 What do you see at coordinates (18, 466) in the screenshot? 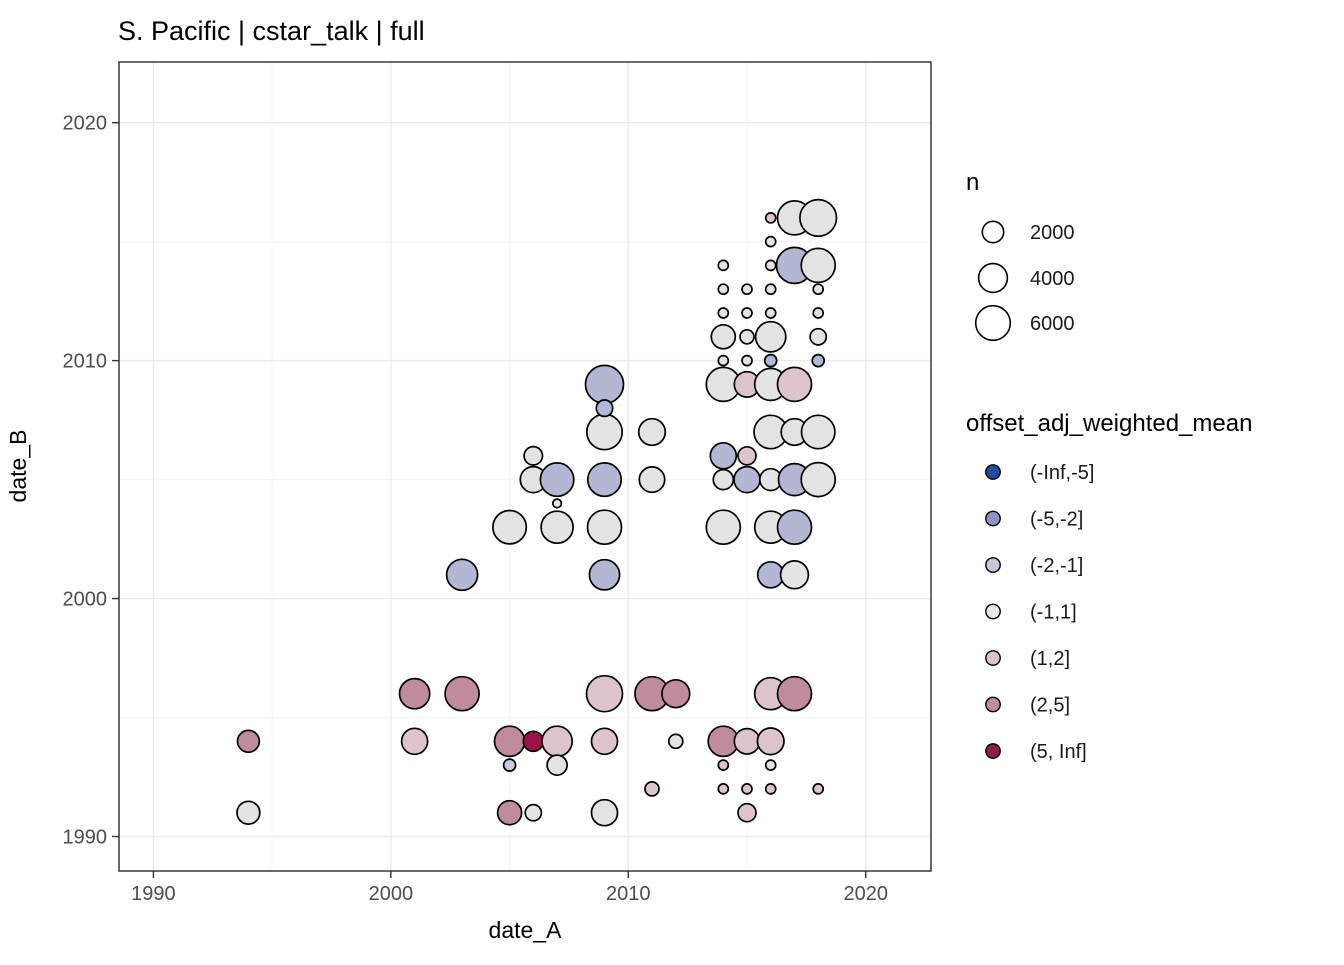
I see `y-axis-title: date_B` at bounding box center [18, 466].